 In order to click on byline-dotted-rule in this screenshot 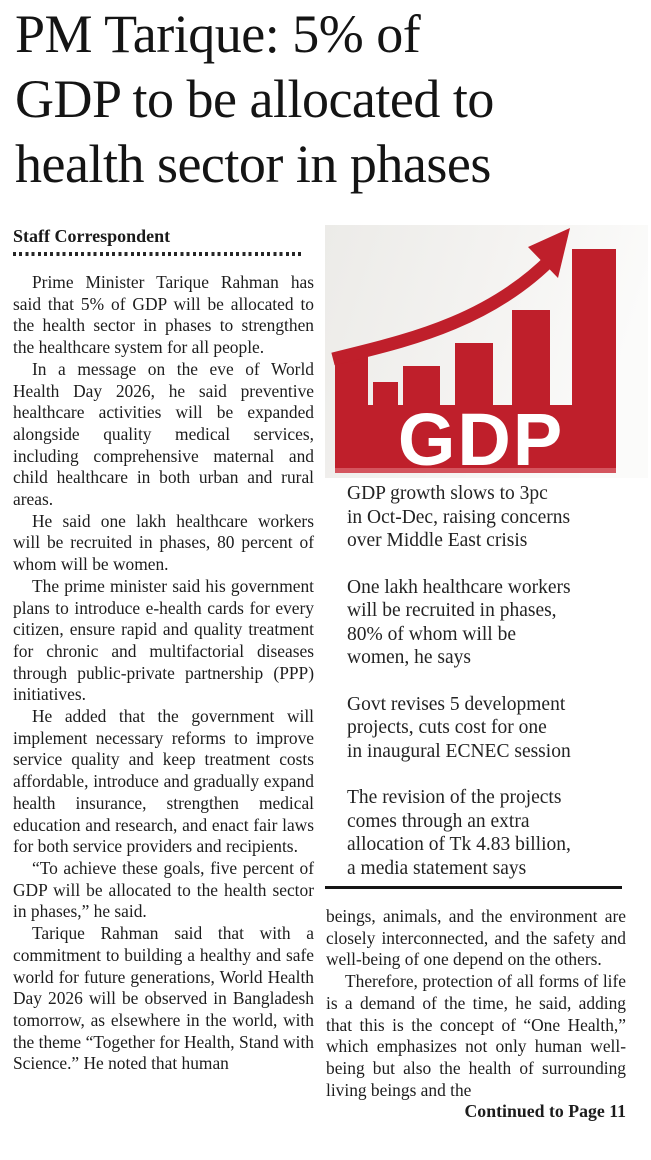, I will do `click(158, 254)`.